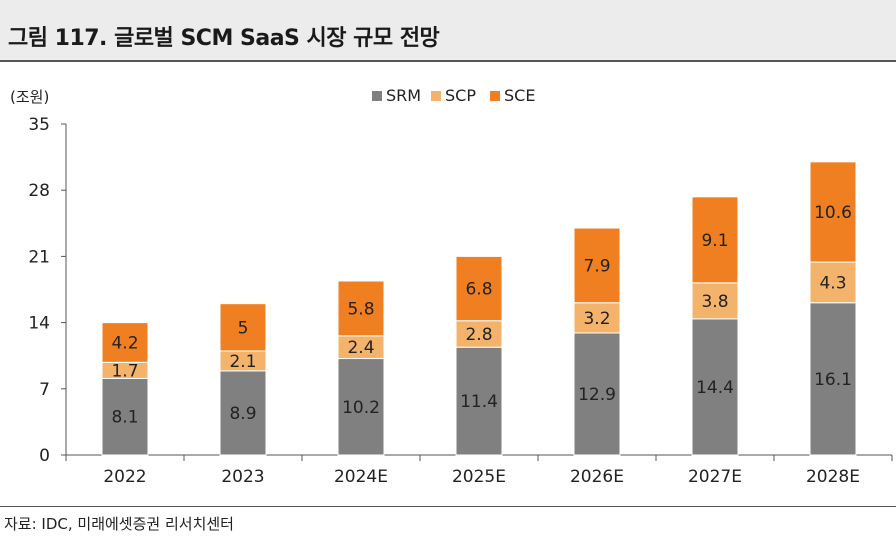 The width and height of the screenshot is (896, 549). What do you see at coordinates (403, 95) in the screenshot?
I see `legend-label-srm: SRM` at bounding box center [403, 95].